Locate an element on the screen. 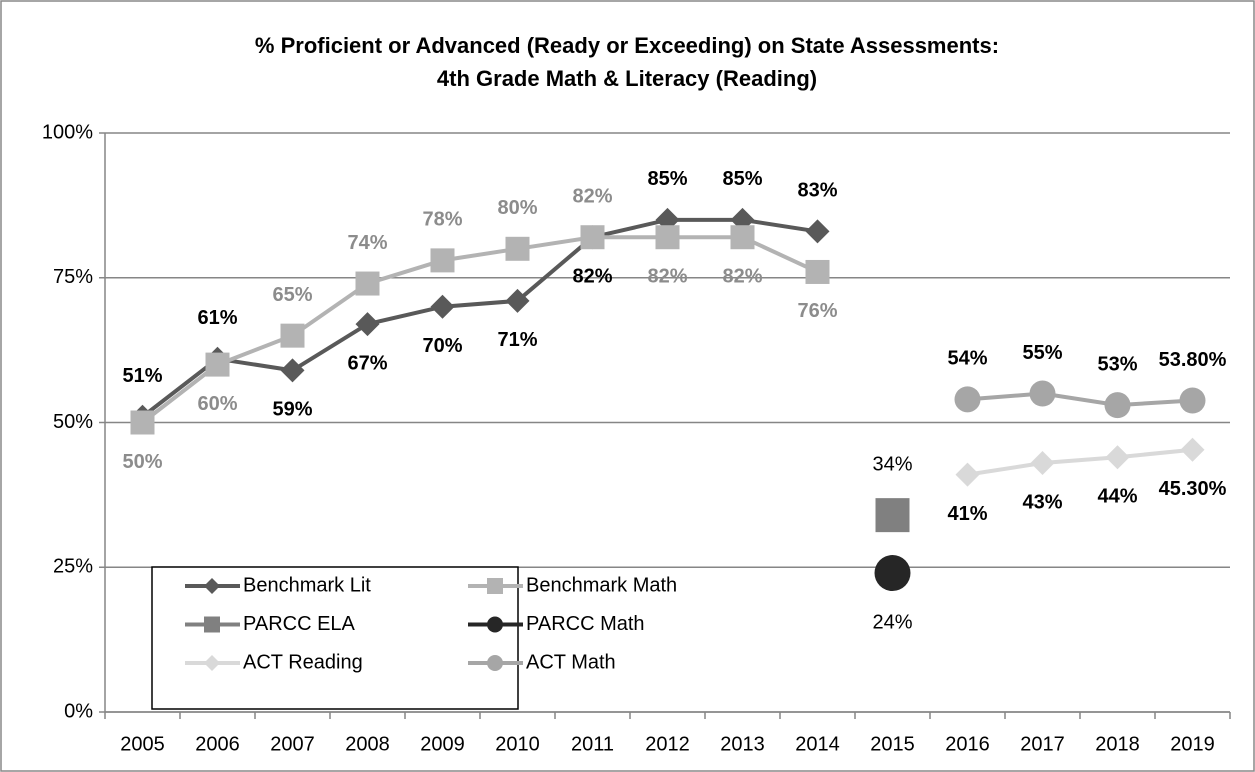 The image size is (1255, 772). x-tick-label: 2018 is located at coordinates (1117, 744).